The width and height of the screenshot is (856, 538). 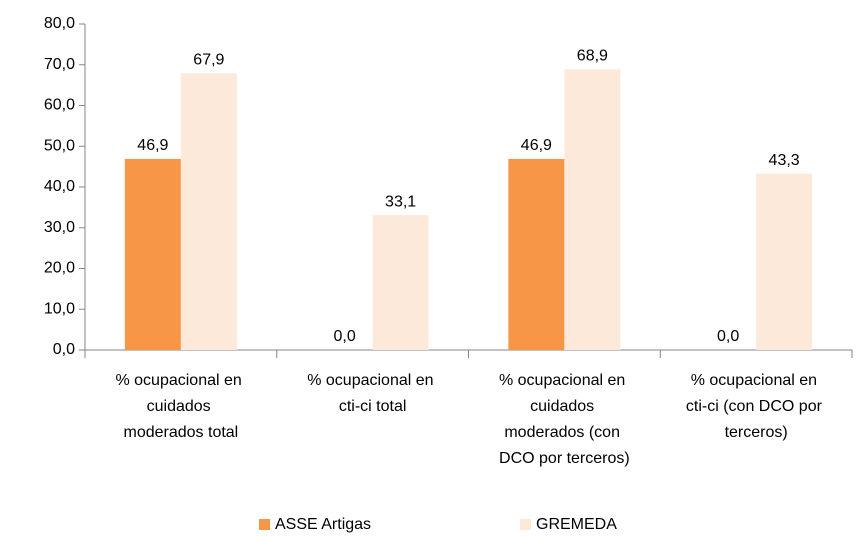 What do you see at coordinates (564, 458) in the screenshot?
I see `x-tick-label-line: DCO por terceros)` at bounding box center [564, 458].